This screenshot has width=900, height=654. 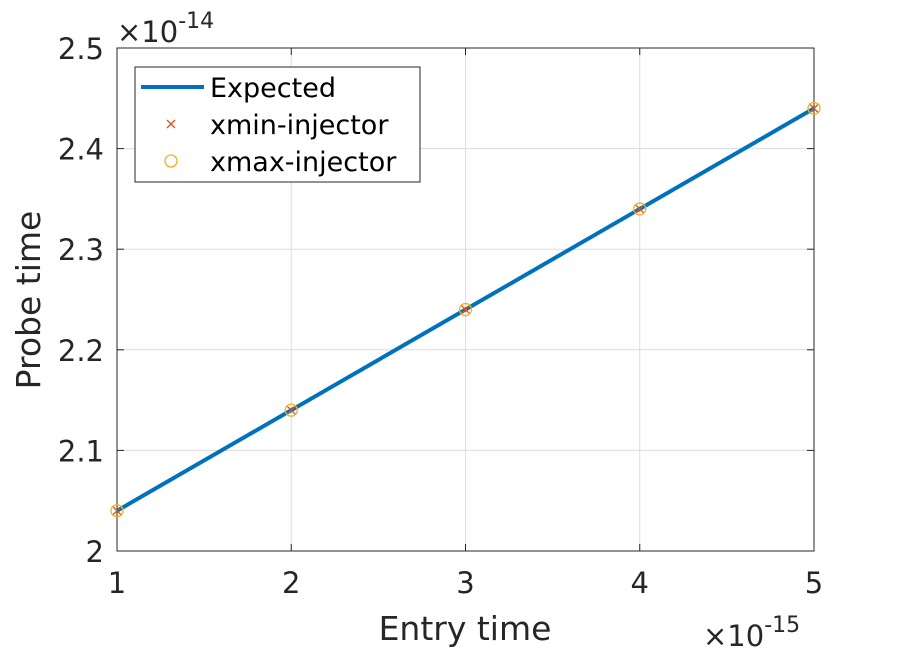 What do you see at coordinates (299, 125) in the screenshot?
I see `legend-label-xmin-injector: xmin-injector` at bounding box center [299, 125].